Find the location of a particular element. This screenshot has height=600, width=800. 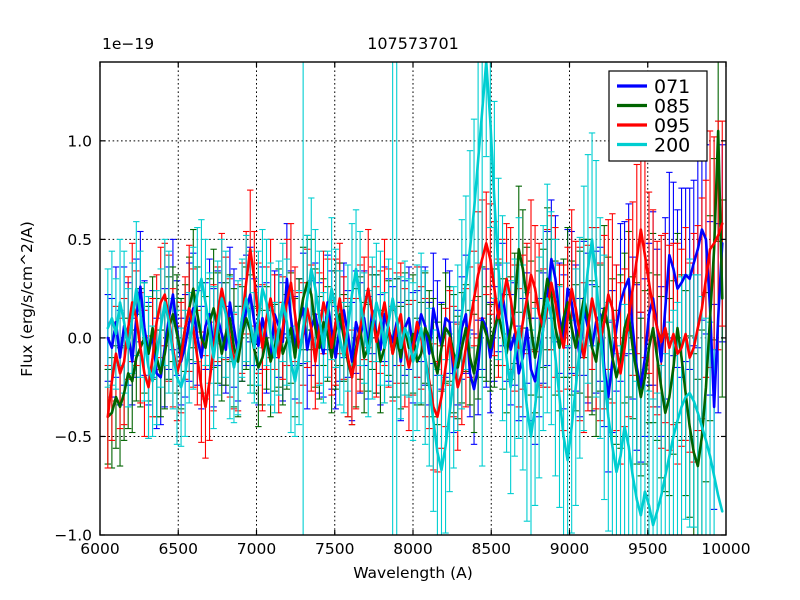

y-axis-offset-label: 1e−19 is located at coordinates (128, 44).